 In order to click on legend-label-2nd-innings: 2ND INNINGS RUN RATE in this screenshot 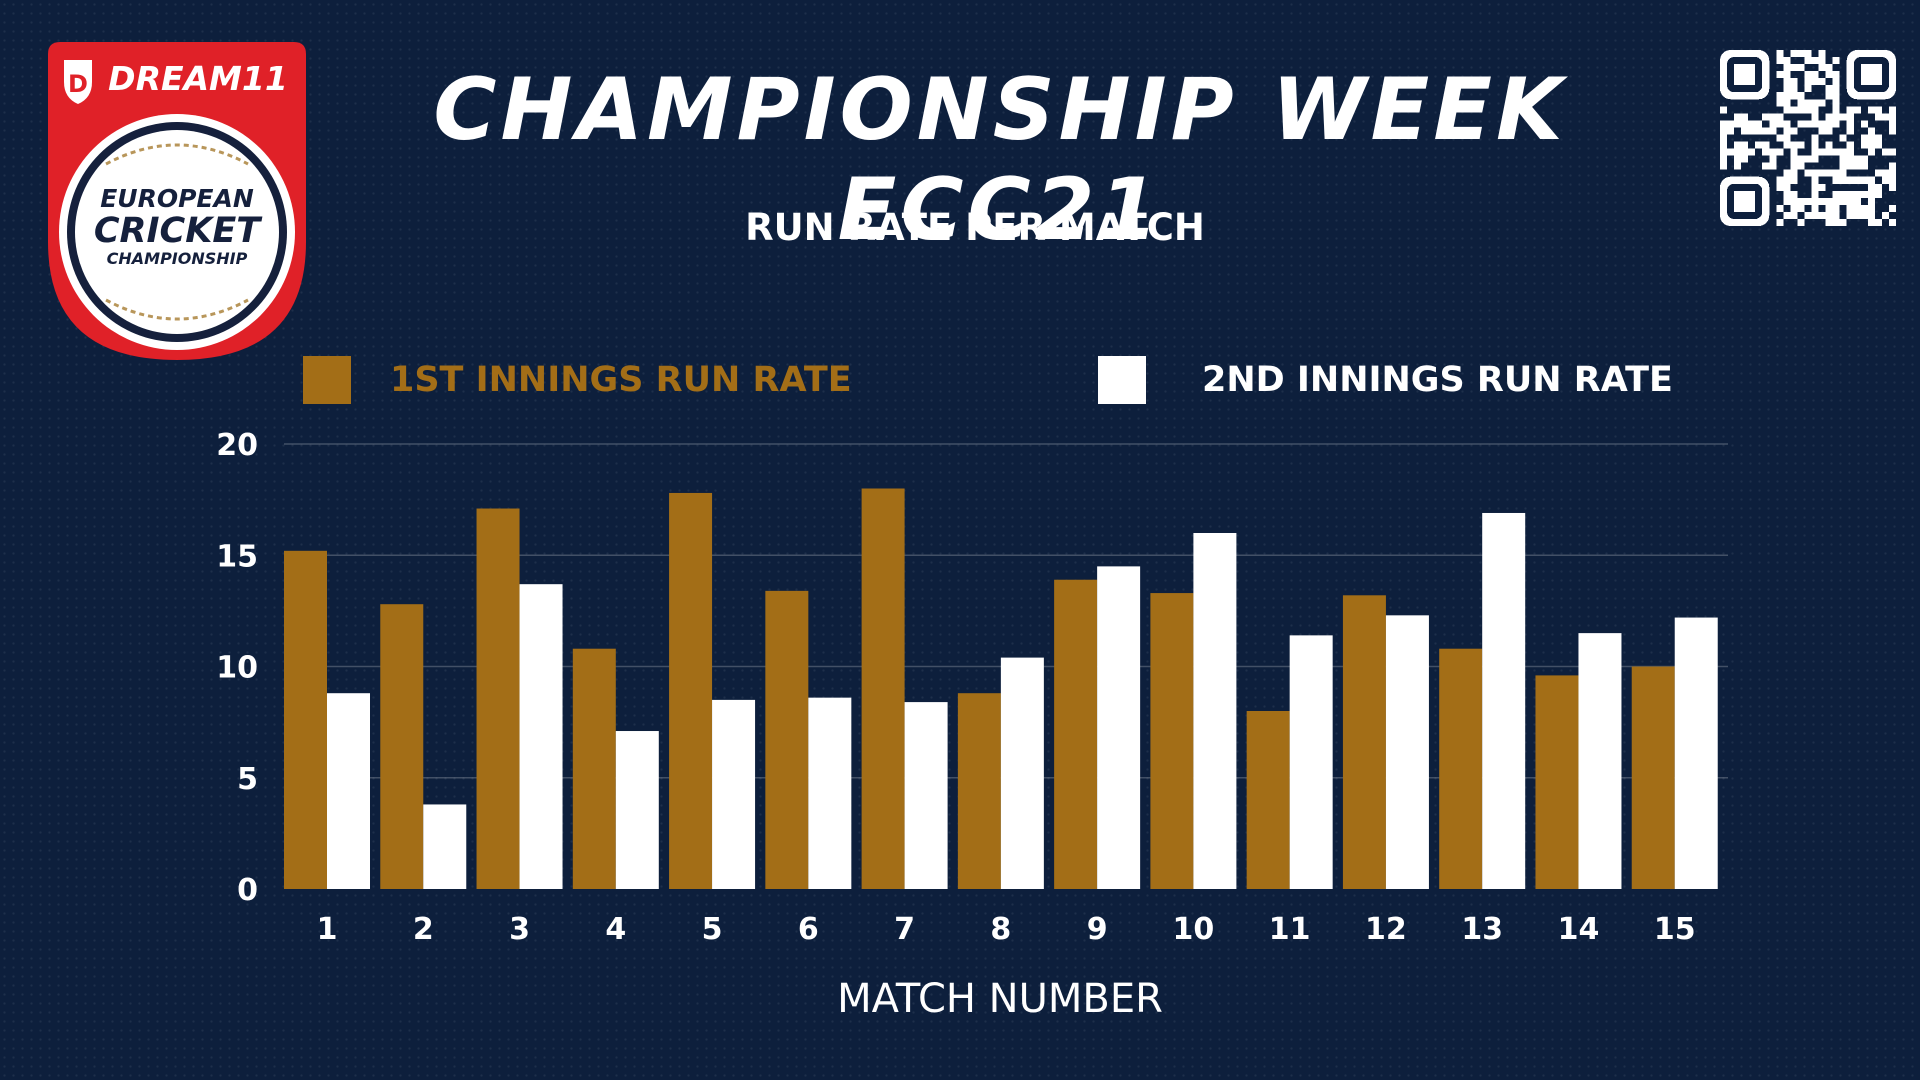, I will do `click(1437, 380)`.